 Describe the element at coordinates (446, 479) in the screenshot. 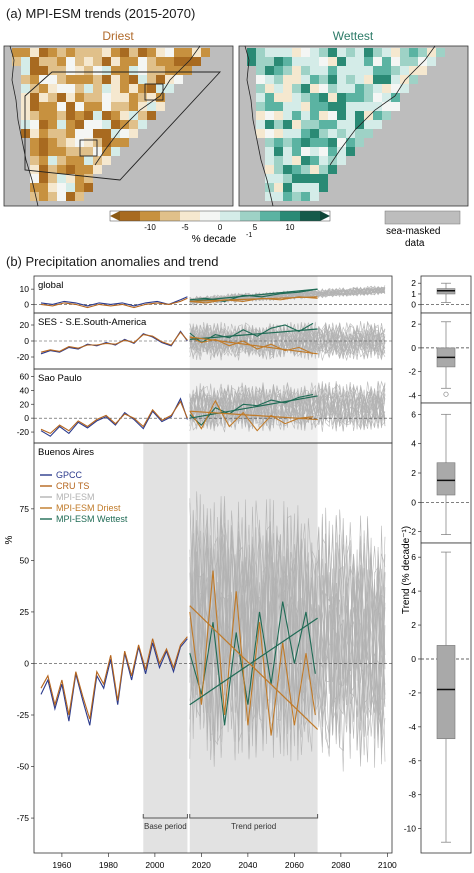

I see `box` at that location.